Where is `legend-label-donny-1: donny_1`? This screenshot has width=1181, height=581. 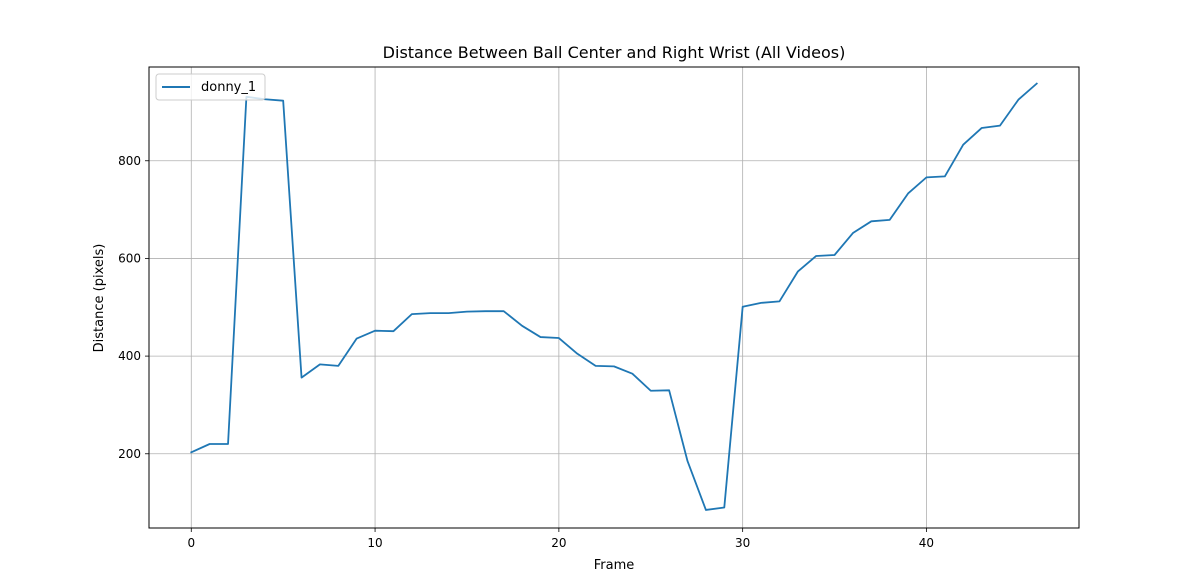 legend-label-donny-1: donny_1 is located at coordinates (228, 87).